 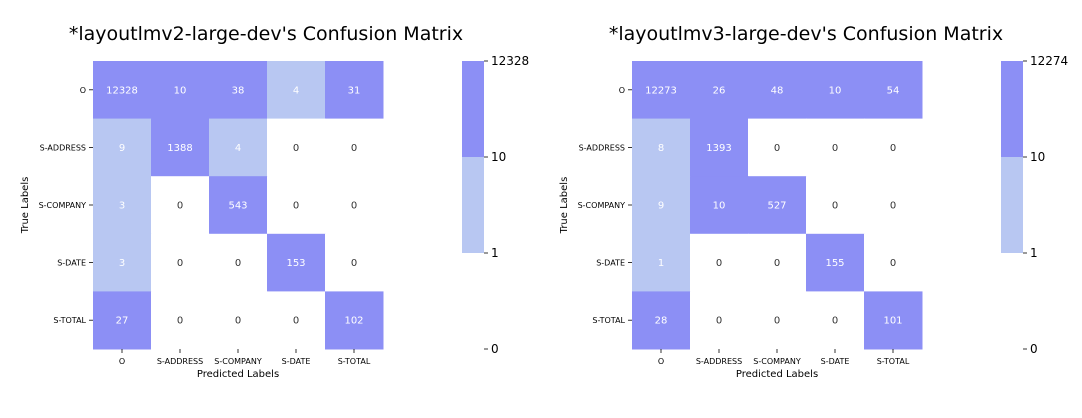 I want to click on cell-value-label: 1393, so click(x=718, y=148).